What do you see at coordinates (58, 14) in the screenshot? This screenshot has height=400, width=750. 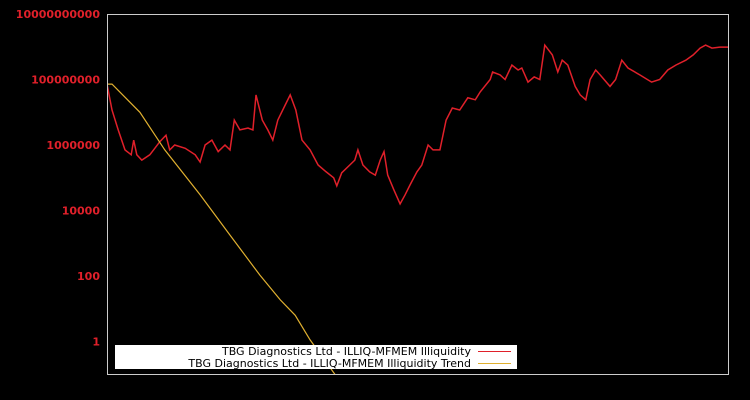 I see `y-tick-label: 10000000000` at bounding box center [58, 14].